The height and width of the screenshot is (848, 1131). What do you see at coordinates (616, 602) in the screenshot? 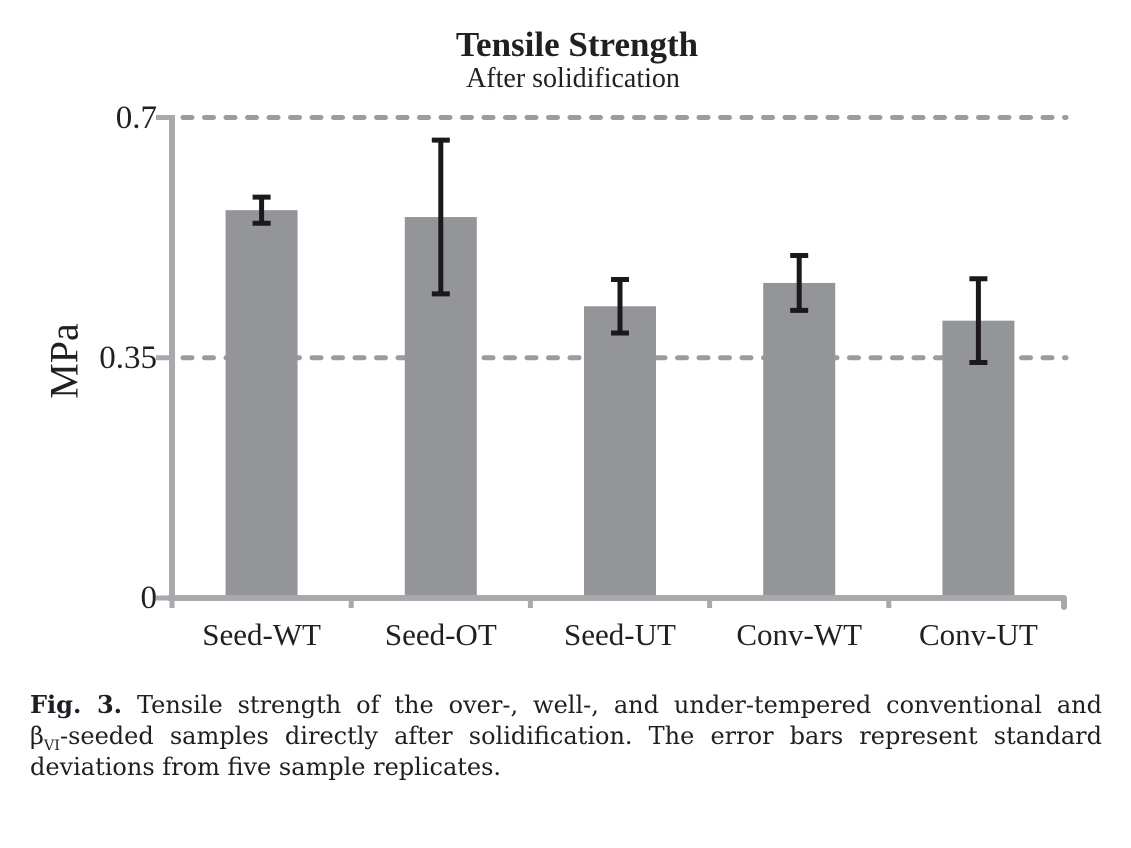
I see `x-axis-line` at bounding box center [616, 602].